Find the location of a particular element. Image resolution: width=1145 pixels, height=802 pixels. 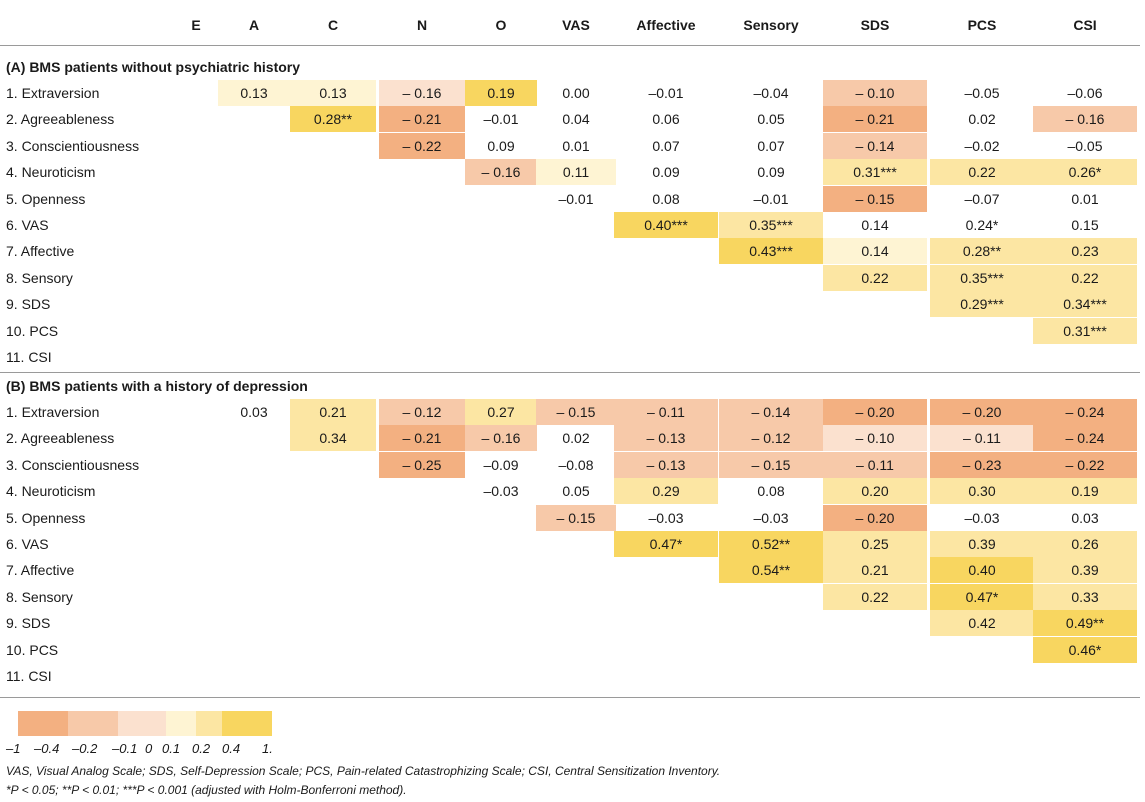

column-header-a: A is located at coordinates (254, 25).